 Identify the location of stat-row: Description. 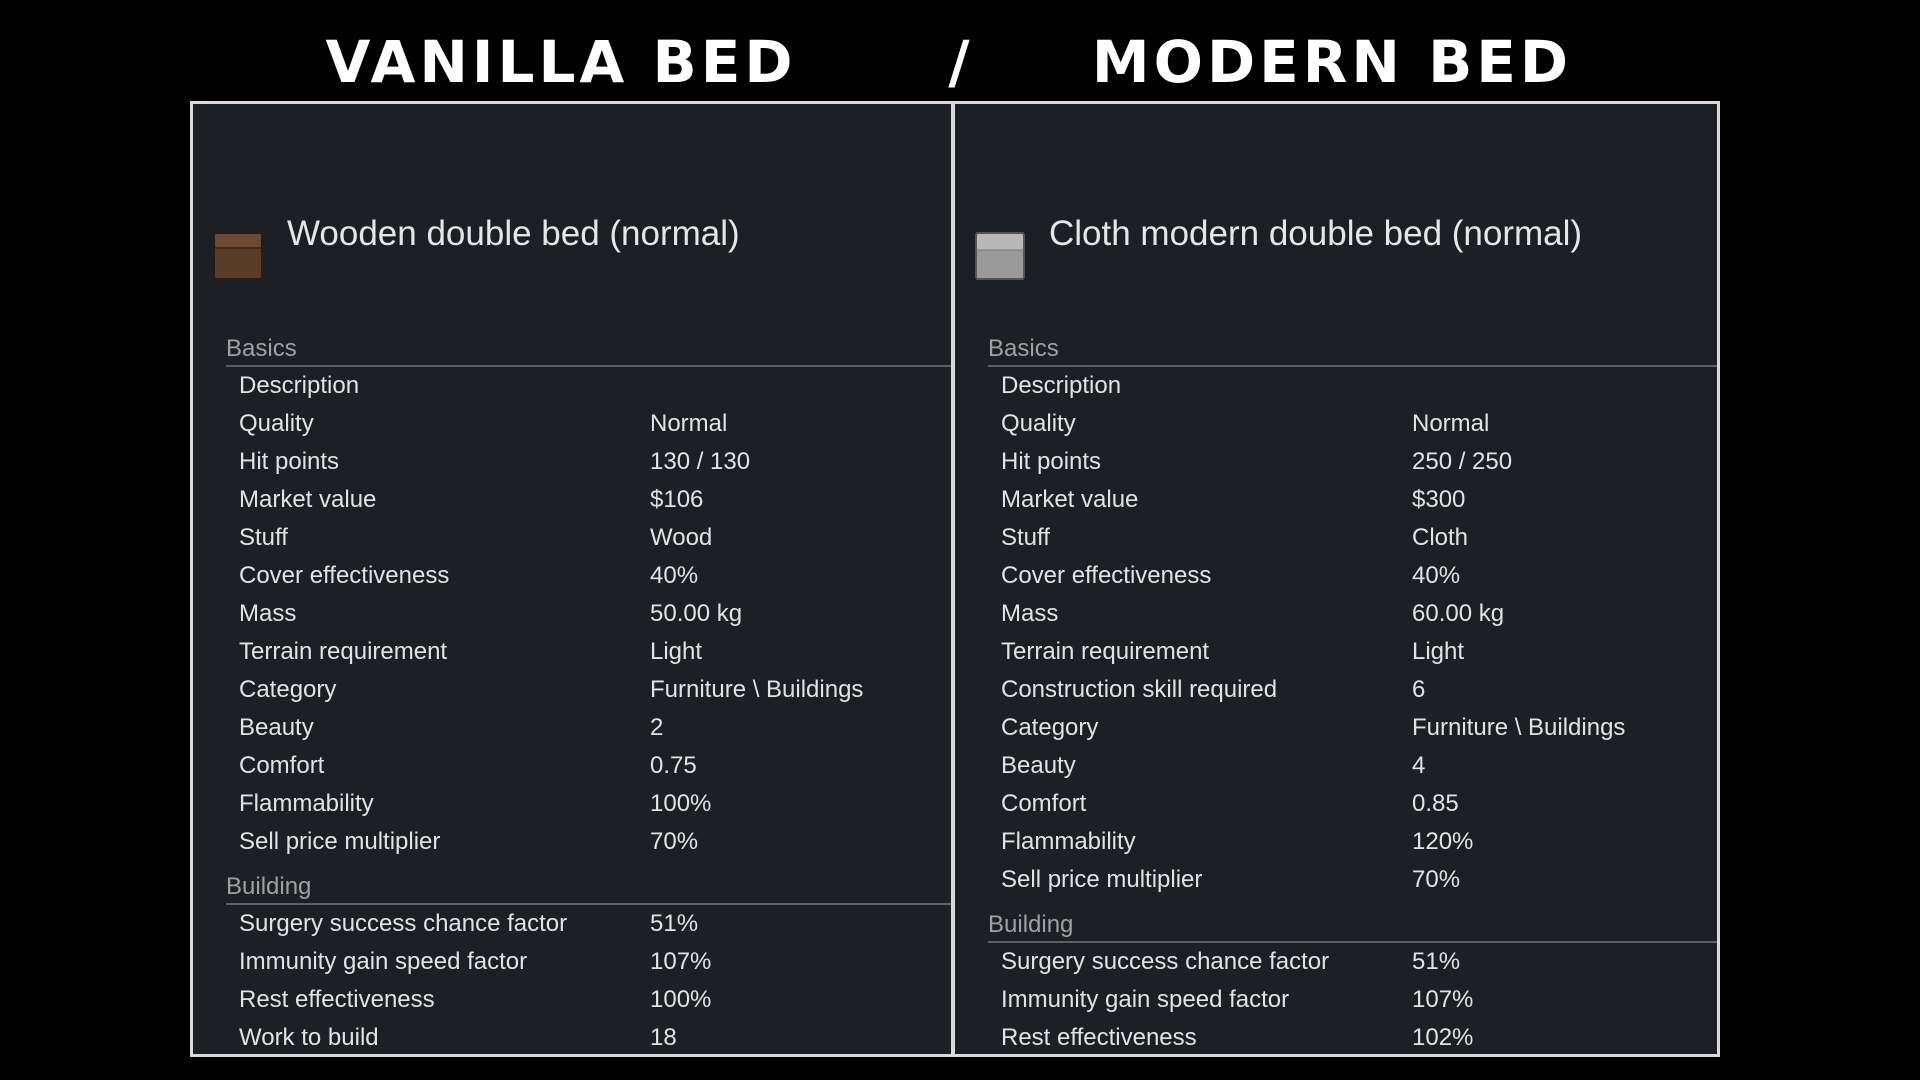
(572, 386).